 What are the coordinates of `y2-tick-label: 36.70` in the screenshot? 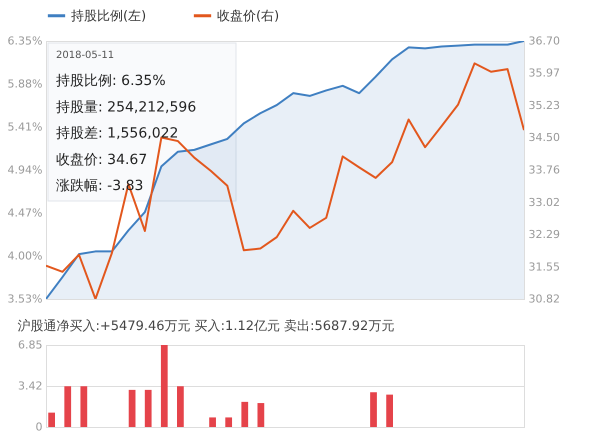 It's located at (544, 41).